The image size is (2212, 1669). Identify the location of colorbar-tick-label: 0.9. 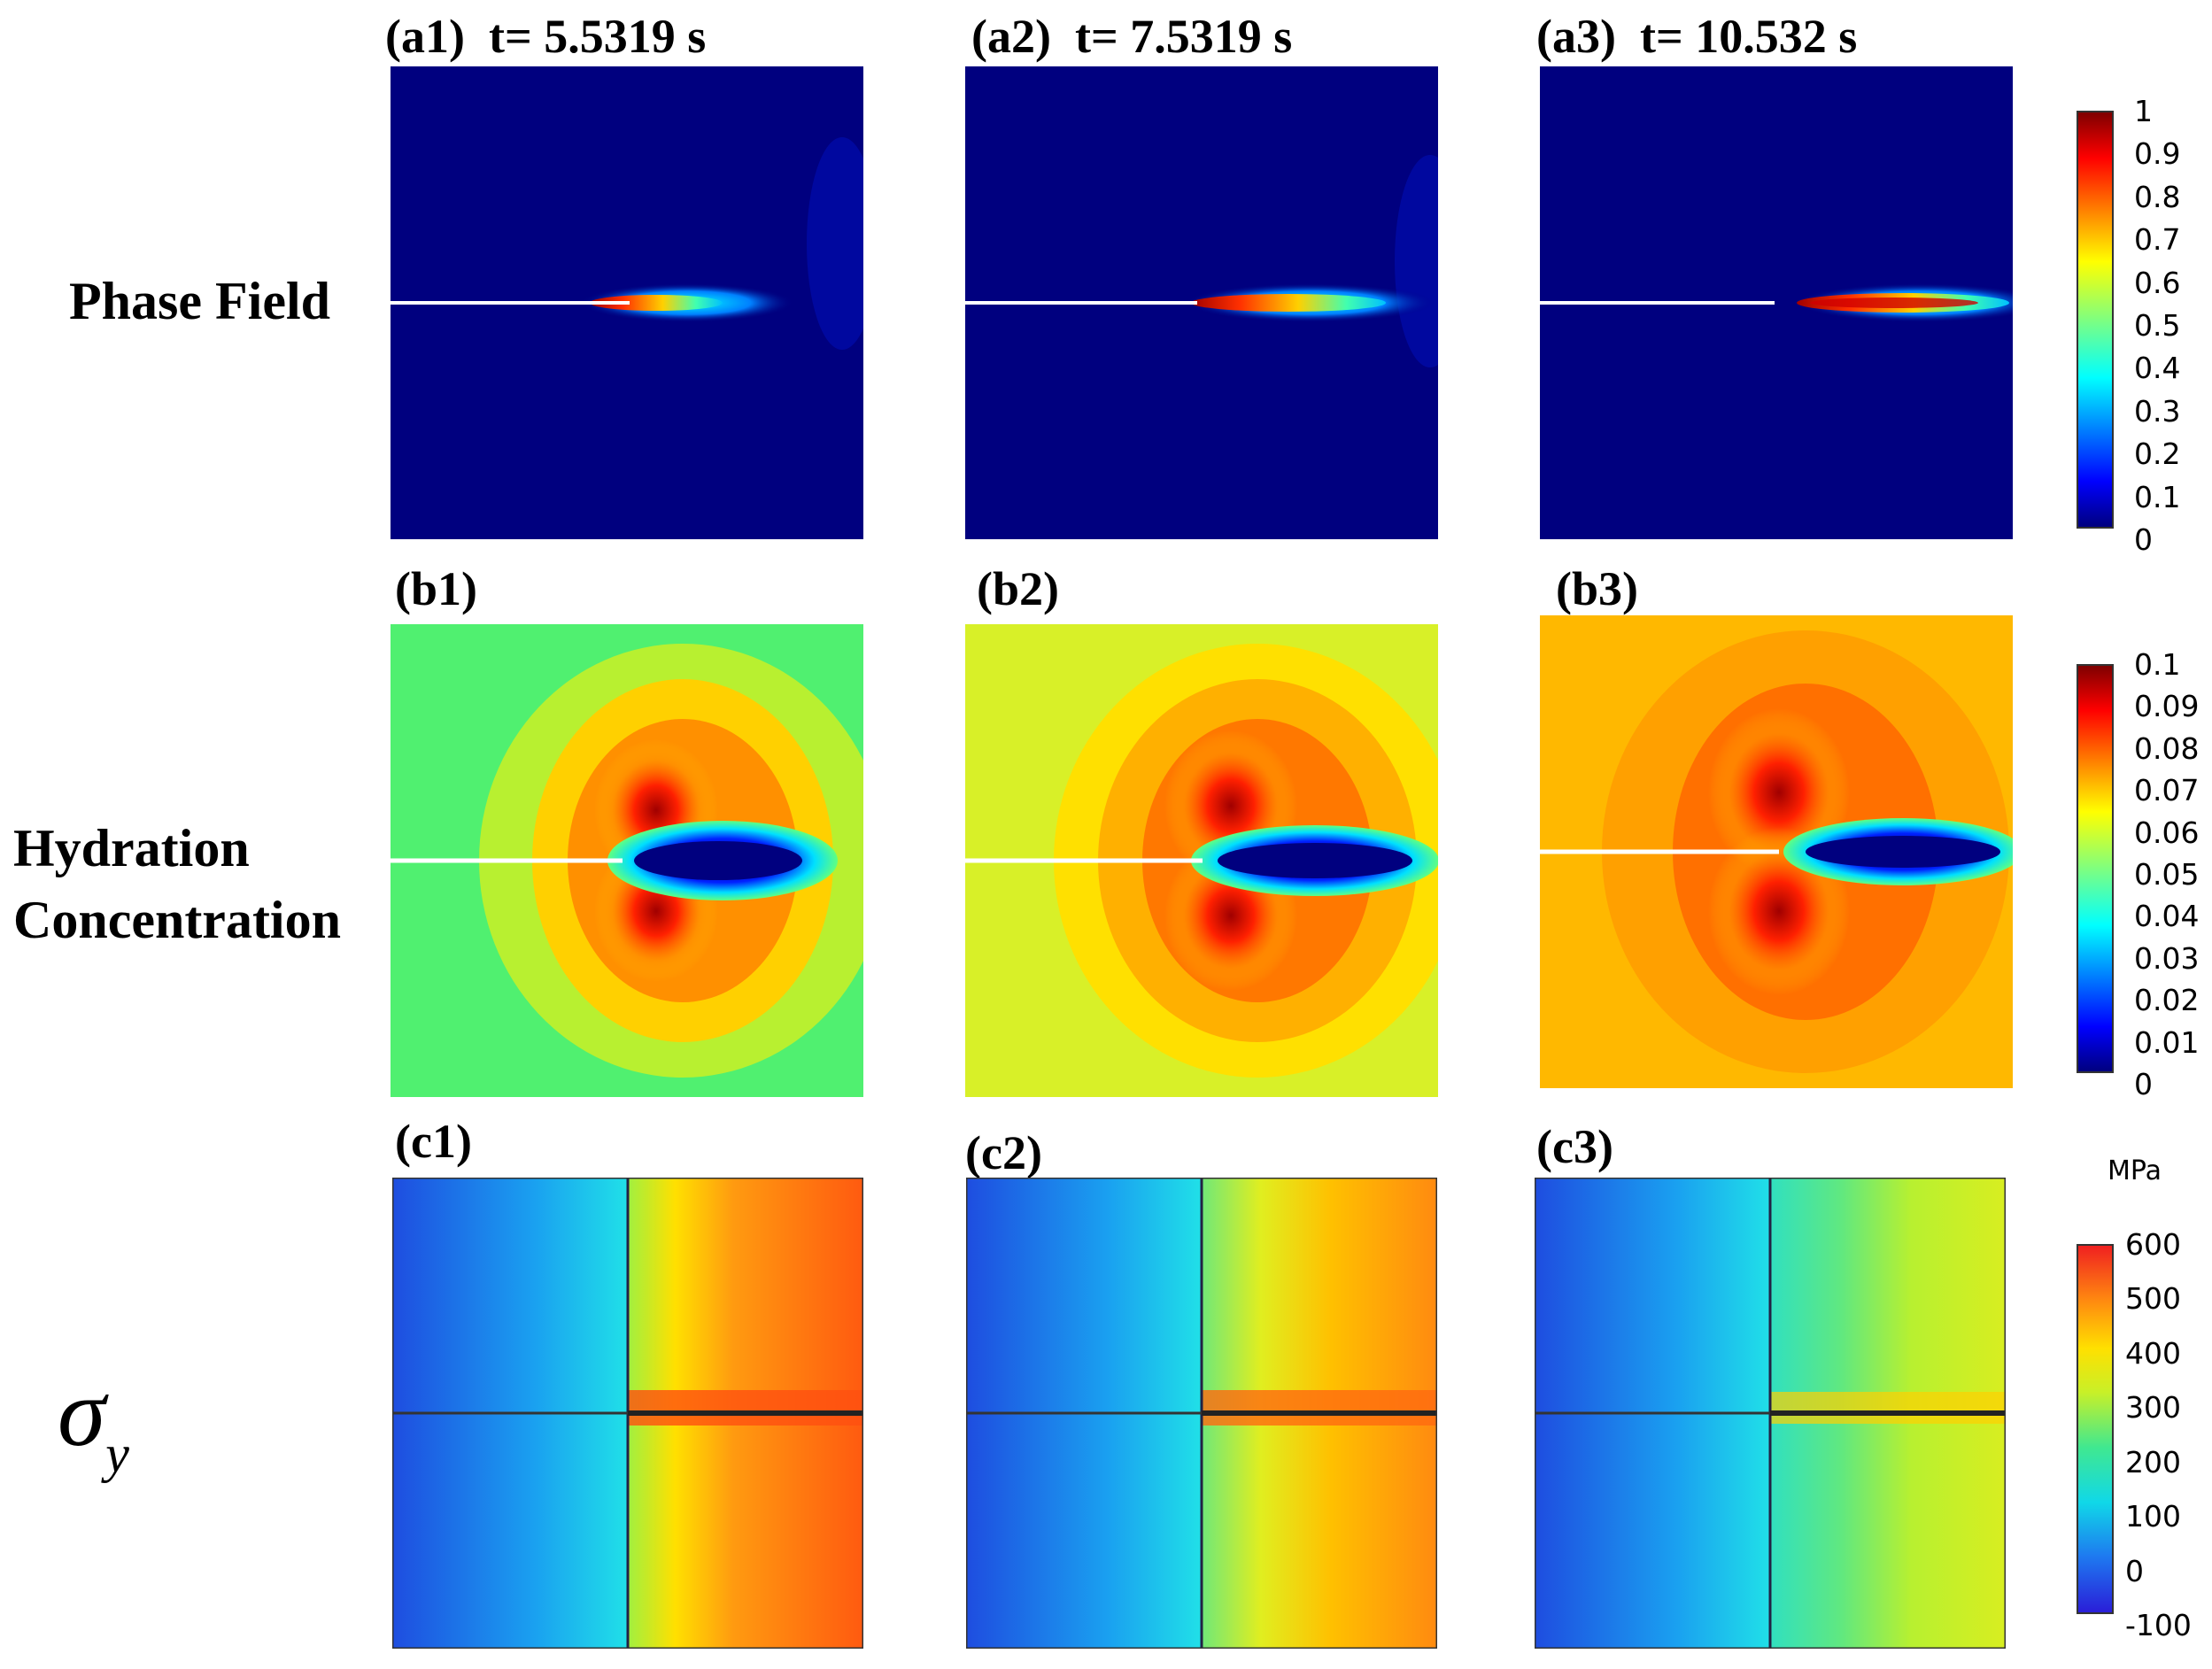
(2157, 154).